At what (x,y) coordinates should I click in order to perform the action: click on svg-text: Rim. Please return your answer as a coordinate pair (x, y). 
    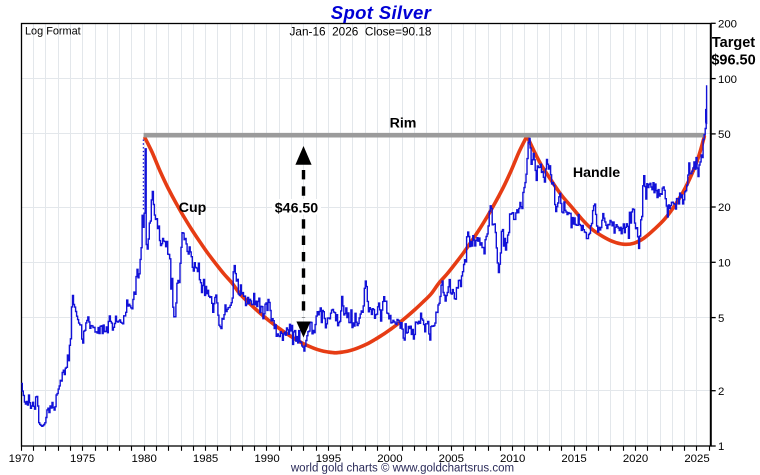
    Looking at the image, I should click on (403, 124).